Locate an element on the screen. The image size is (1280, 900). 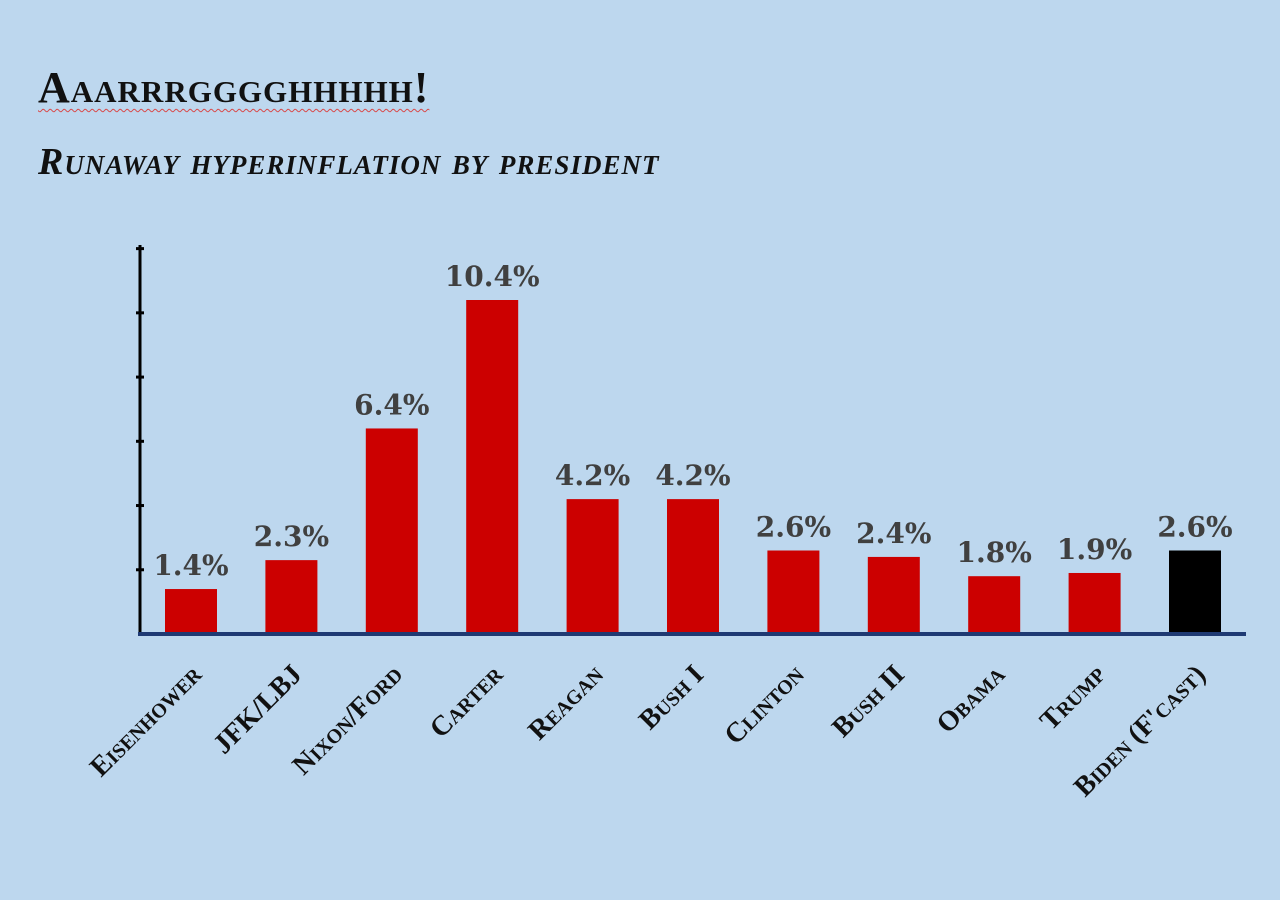
category-label: Eisenhower is located at coordinates (146, 721).